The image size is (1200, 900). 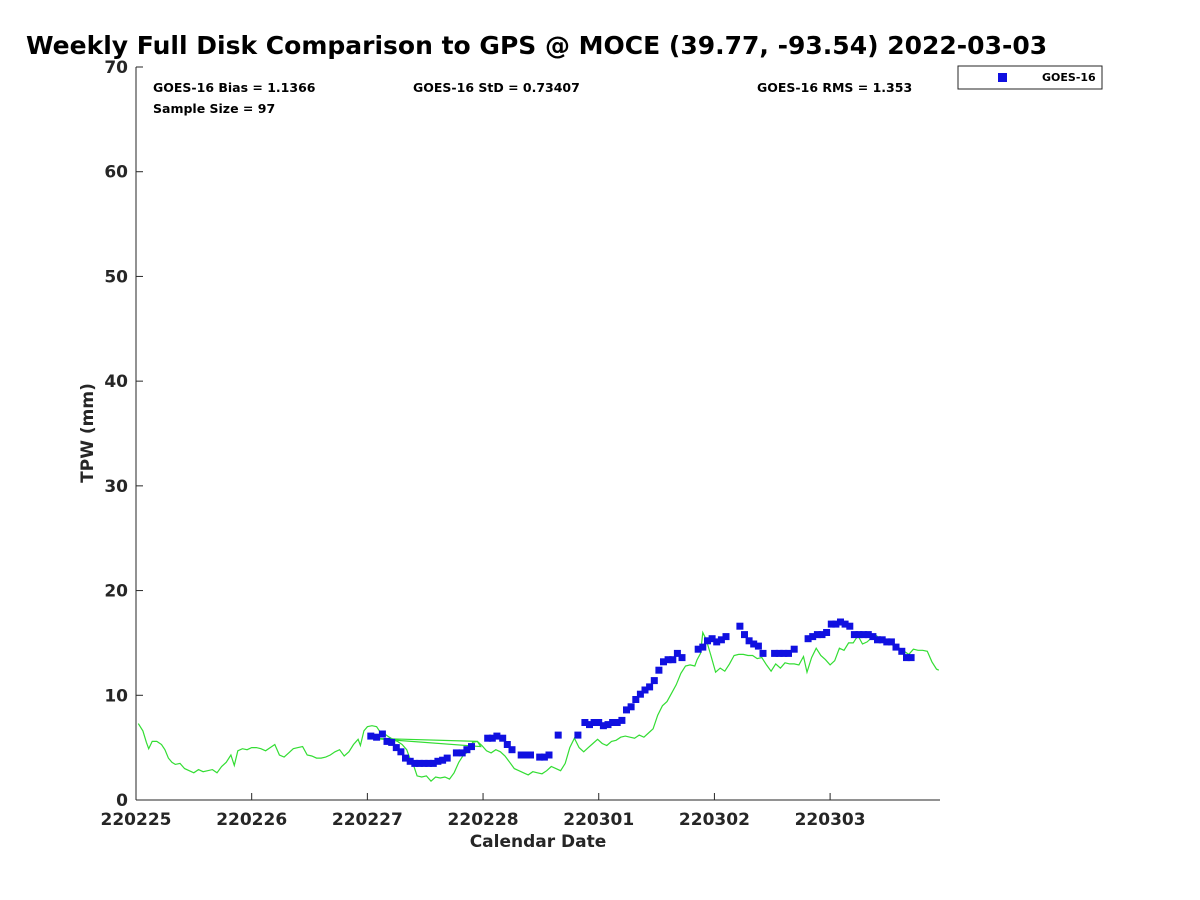 I want to click on legend: GOES-16, so click(x=1030, y=77).